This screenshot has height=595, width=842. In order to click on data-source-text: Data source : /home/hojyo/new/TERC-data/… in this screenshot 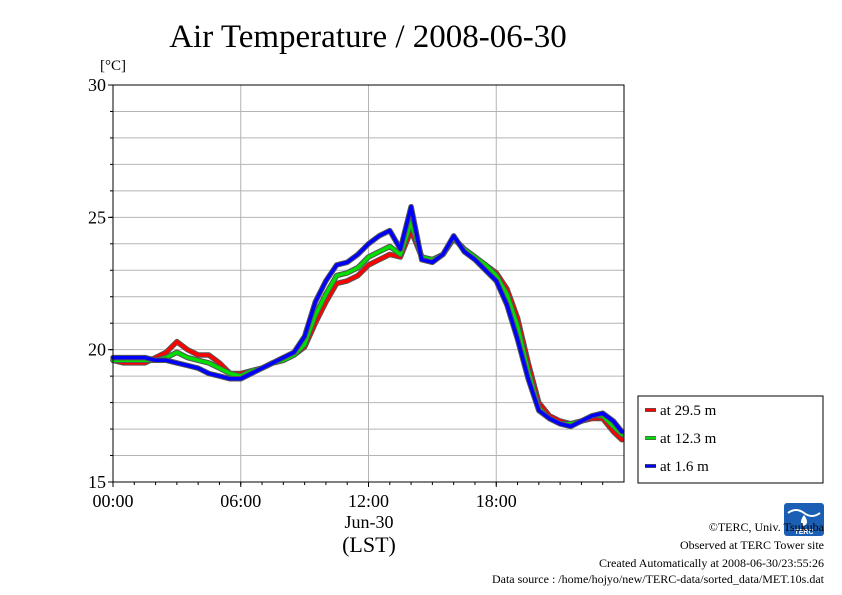, I will do `click(657, 579)`.